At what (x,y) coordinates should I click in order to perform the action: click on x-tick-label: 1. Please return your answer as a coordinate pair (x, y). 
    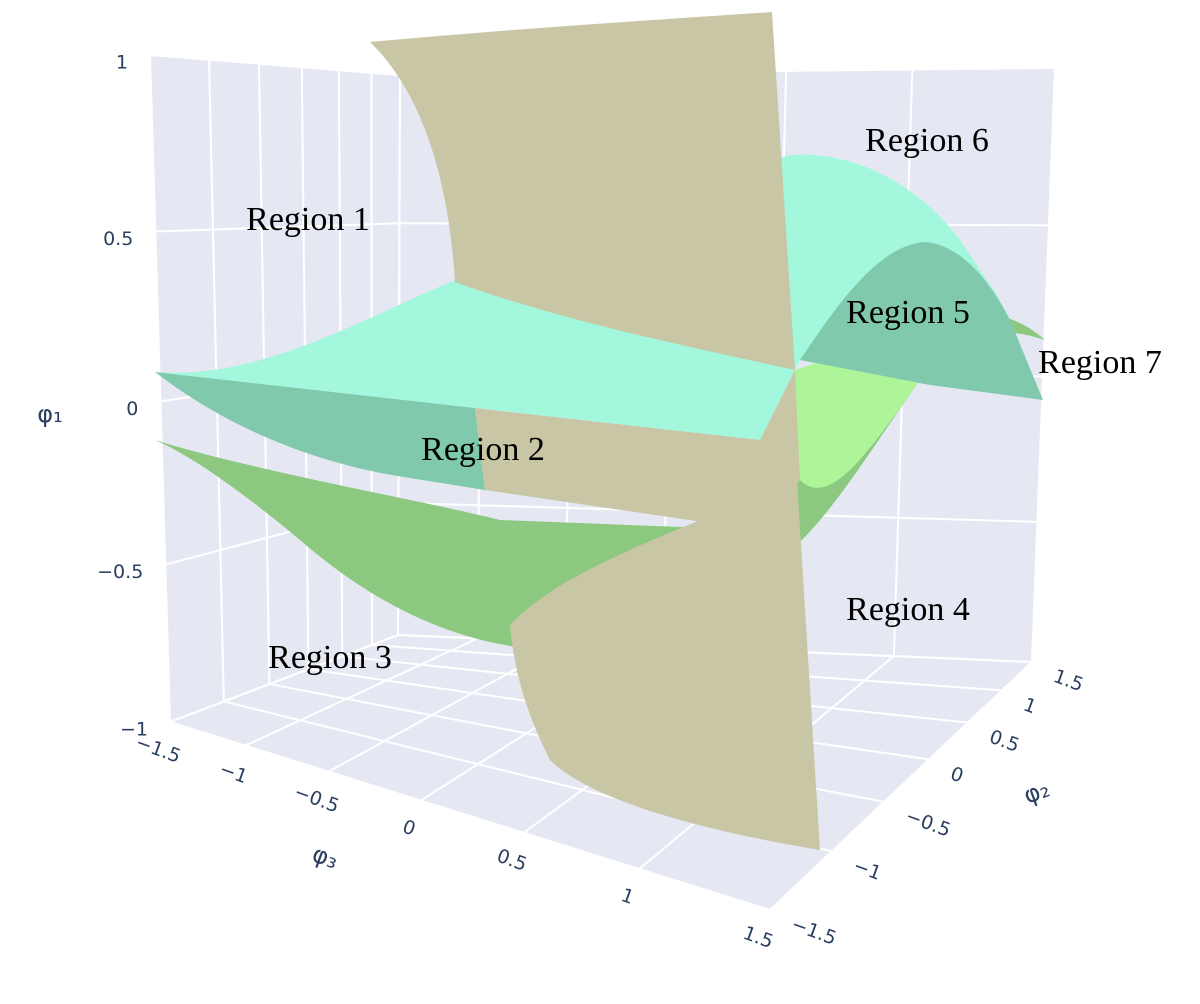
    Looking at the image, I should click on (627, 896).